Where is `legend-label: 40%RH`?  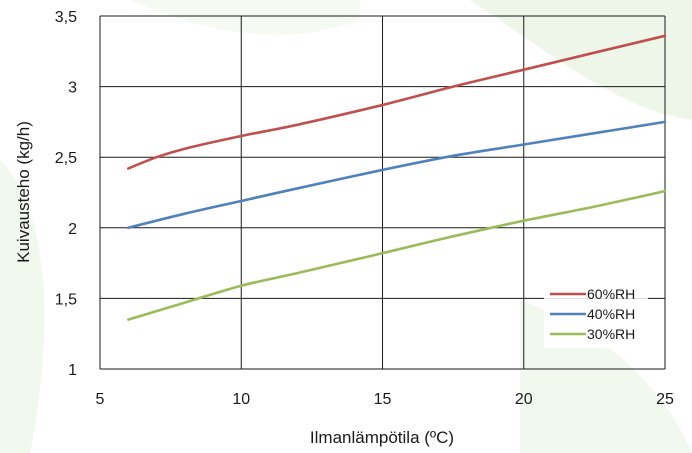
legend-label: 40%RH is located at coordinates (611, 314).